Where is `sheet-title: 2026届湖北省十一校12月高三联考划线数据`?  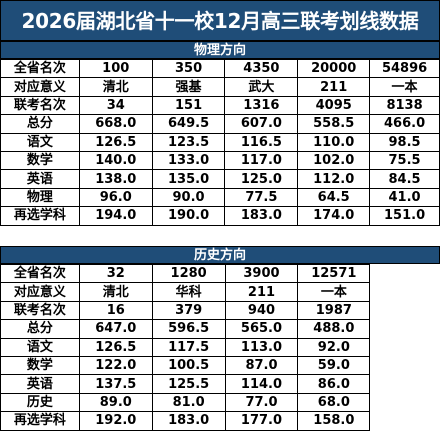
sheet-title: 2026届湖北省十一校12月高三联考划线数据 is located at coordinates (220, 20).